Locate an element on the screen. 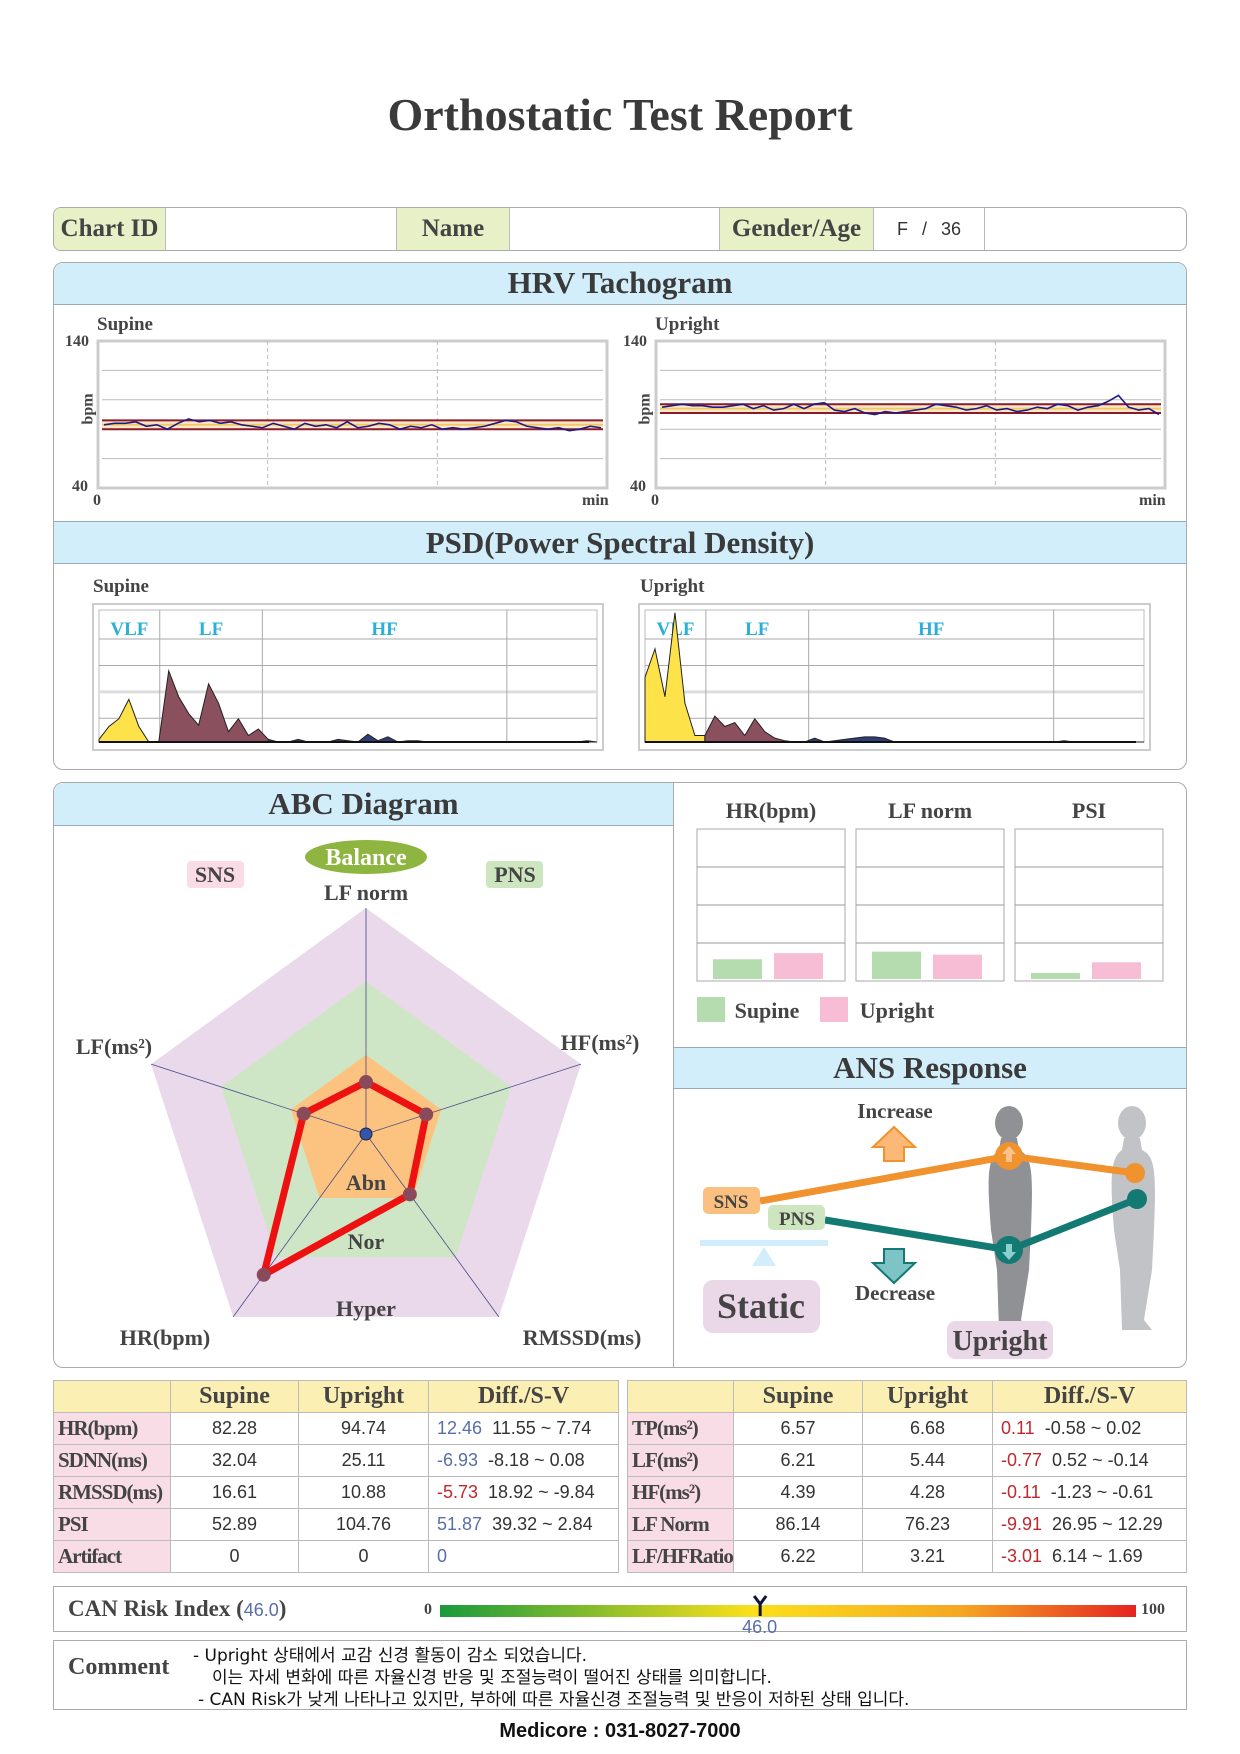 The image size is (1240, 1754). table-row: TP(ms²) 6.57 6.68 0.11 -0.58 ~ 0.02 is located at coordinates (907, 1428).